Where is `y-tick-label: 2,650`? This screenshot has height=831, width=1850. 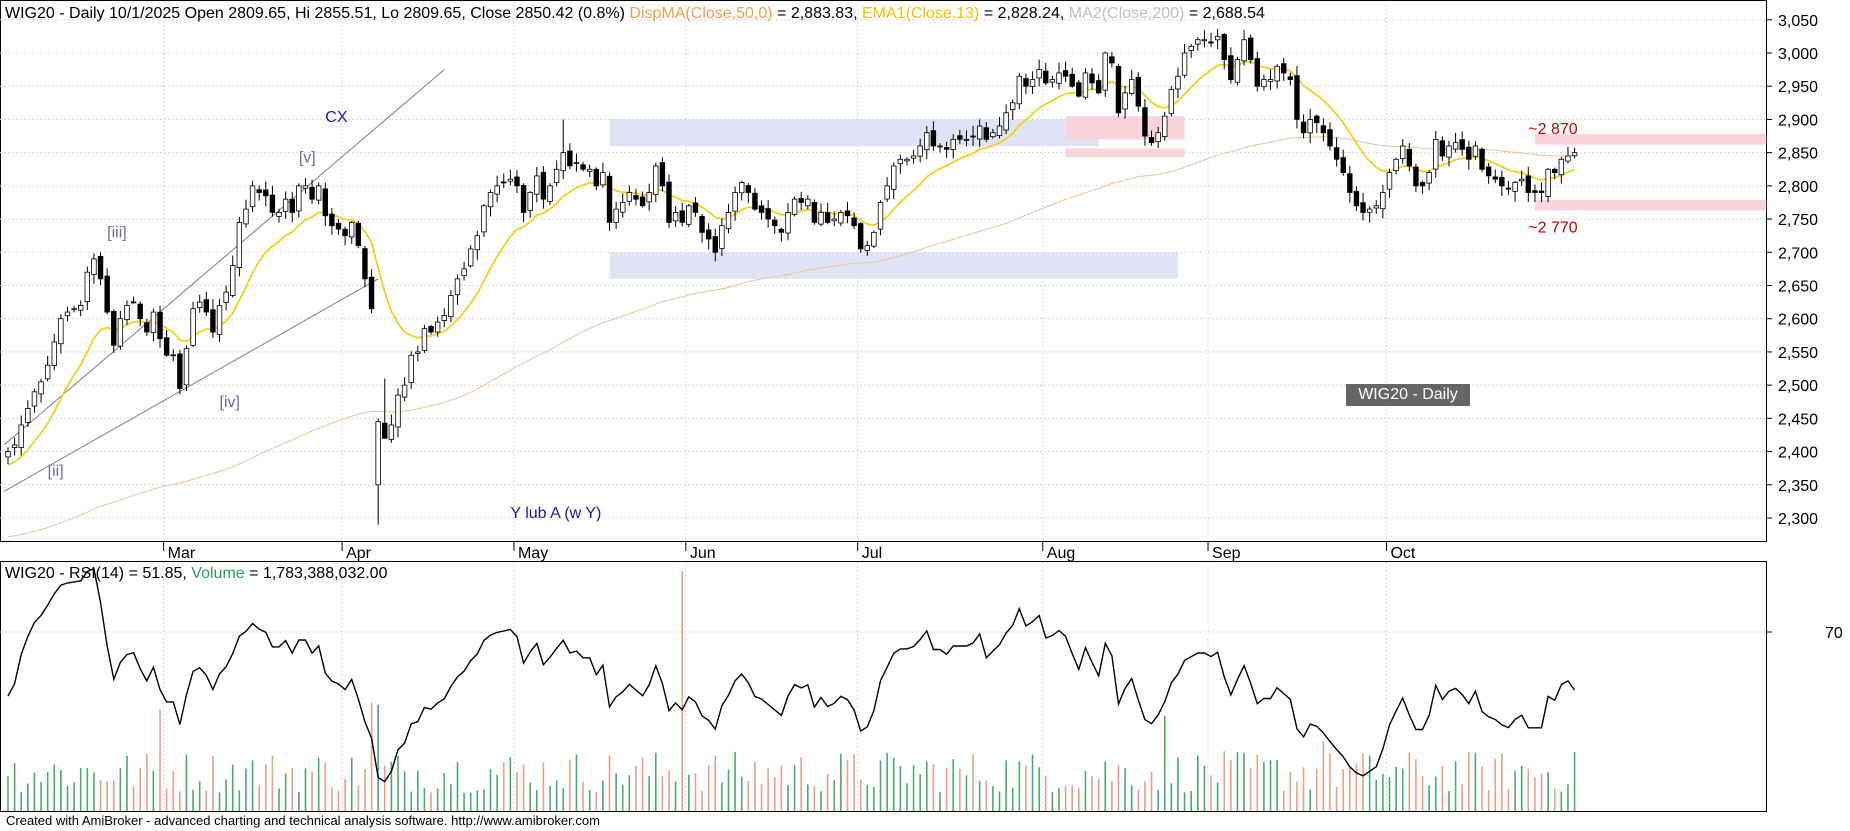 y-tick-label: 2,650 is located at coordinates (1798, 287).